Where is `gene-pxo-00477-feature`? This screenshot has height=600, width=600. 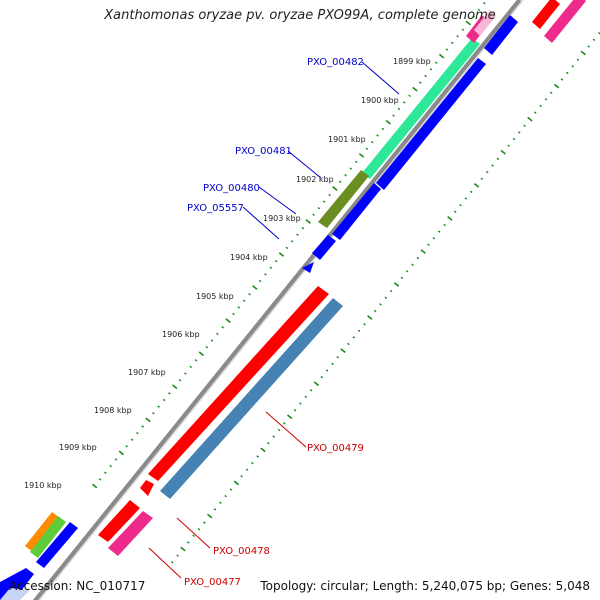 gene-pxo-00477-feature is located at coordinates (130, 533).